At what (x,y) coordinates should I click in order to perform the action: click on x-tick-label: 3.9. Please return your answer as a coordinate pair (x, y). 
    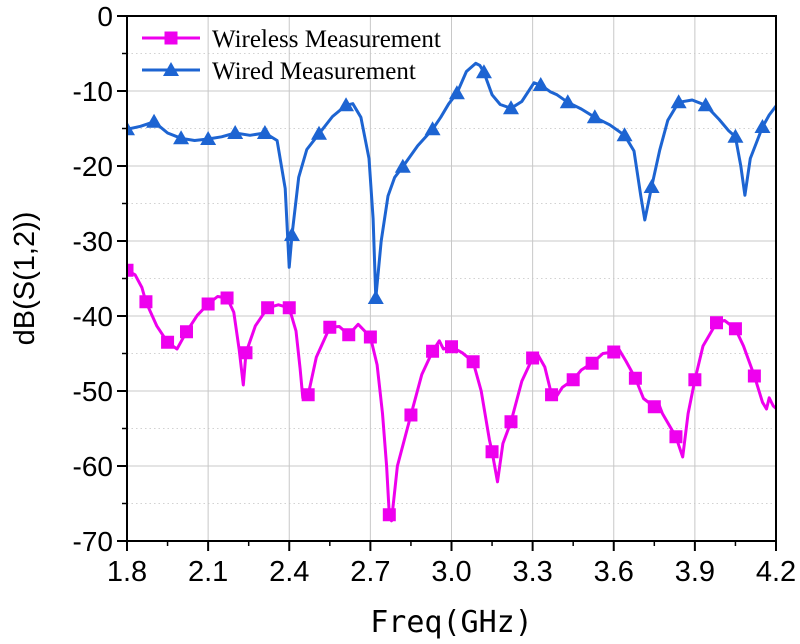
    Looking at the image, I should click on (695, 572).